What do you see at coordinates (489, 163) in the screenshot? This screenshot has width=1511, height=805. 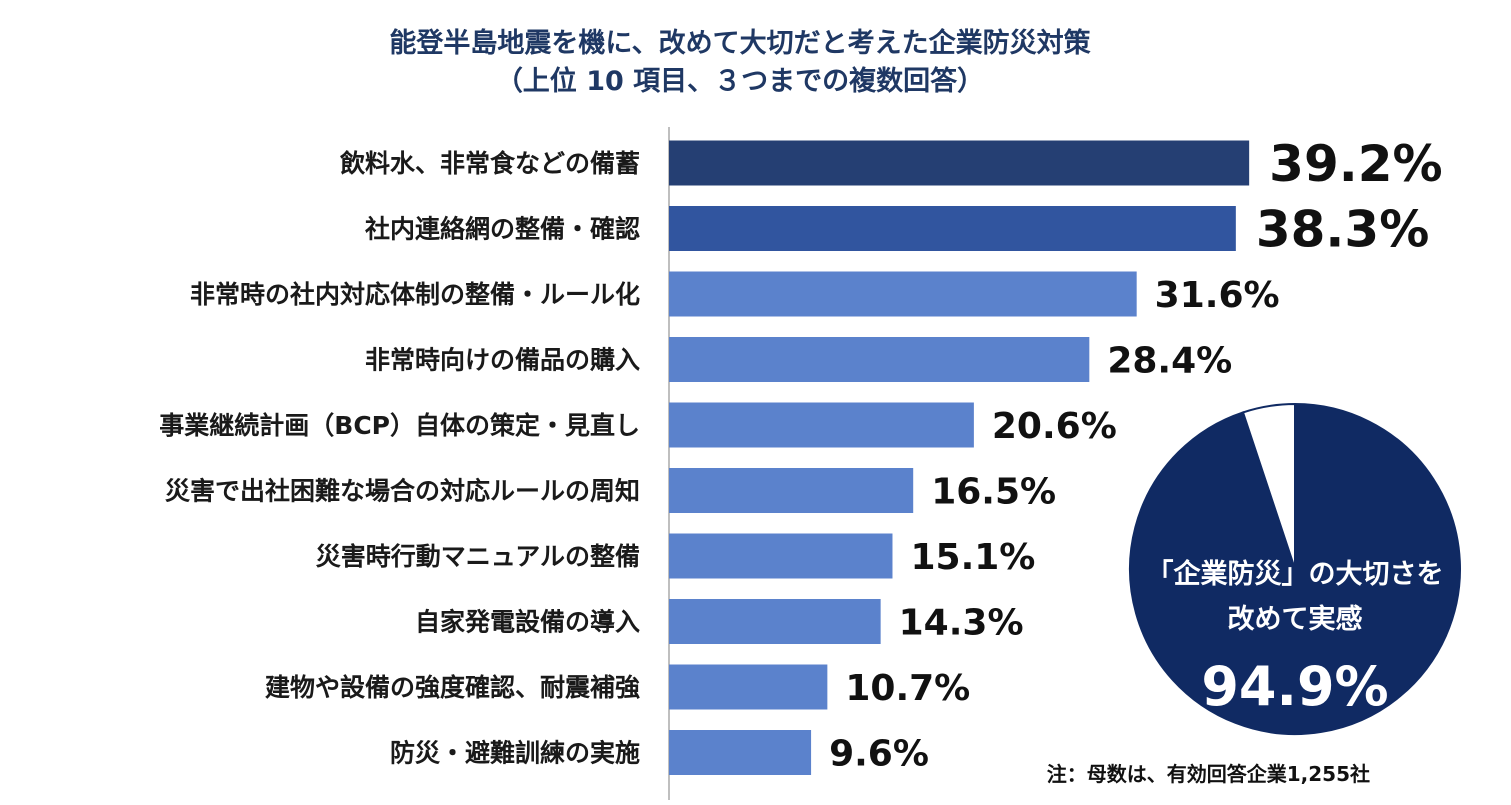 I see `category-label: 飲料水、非常食などの備蓄` at bounding box center [489, 163].